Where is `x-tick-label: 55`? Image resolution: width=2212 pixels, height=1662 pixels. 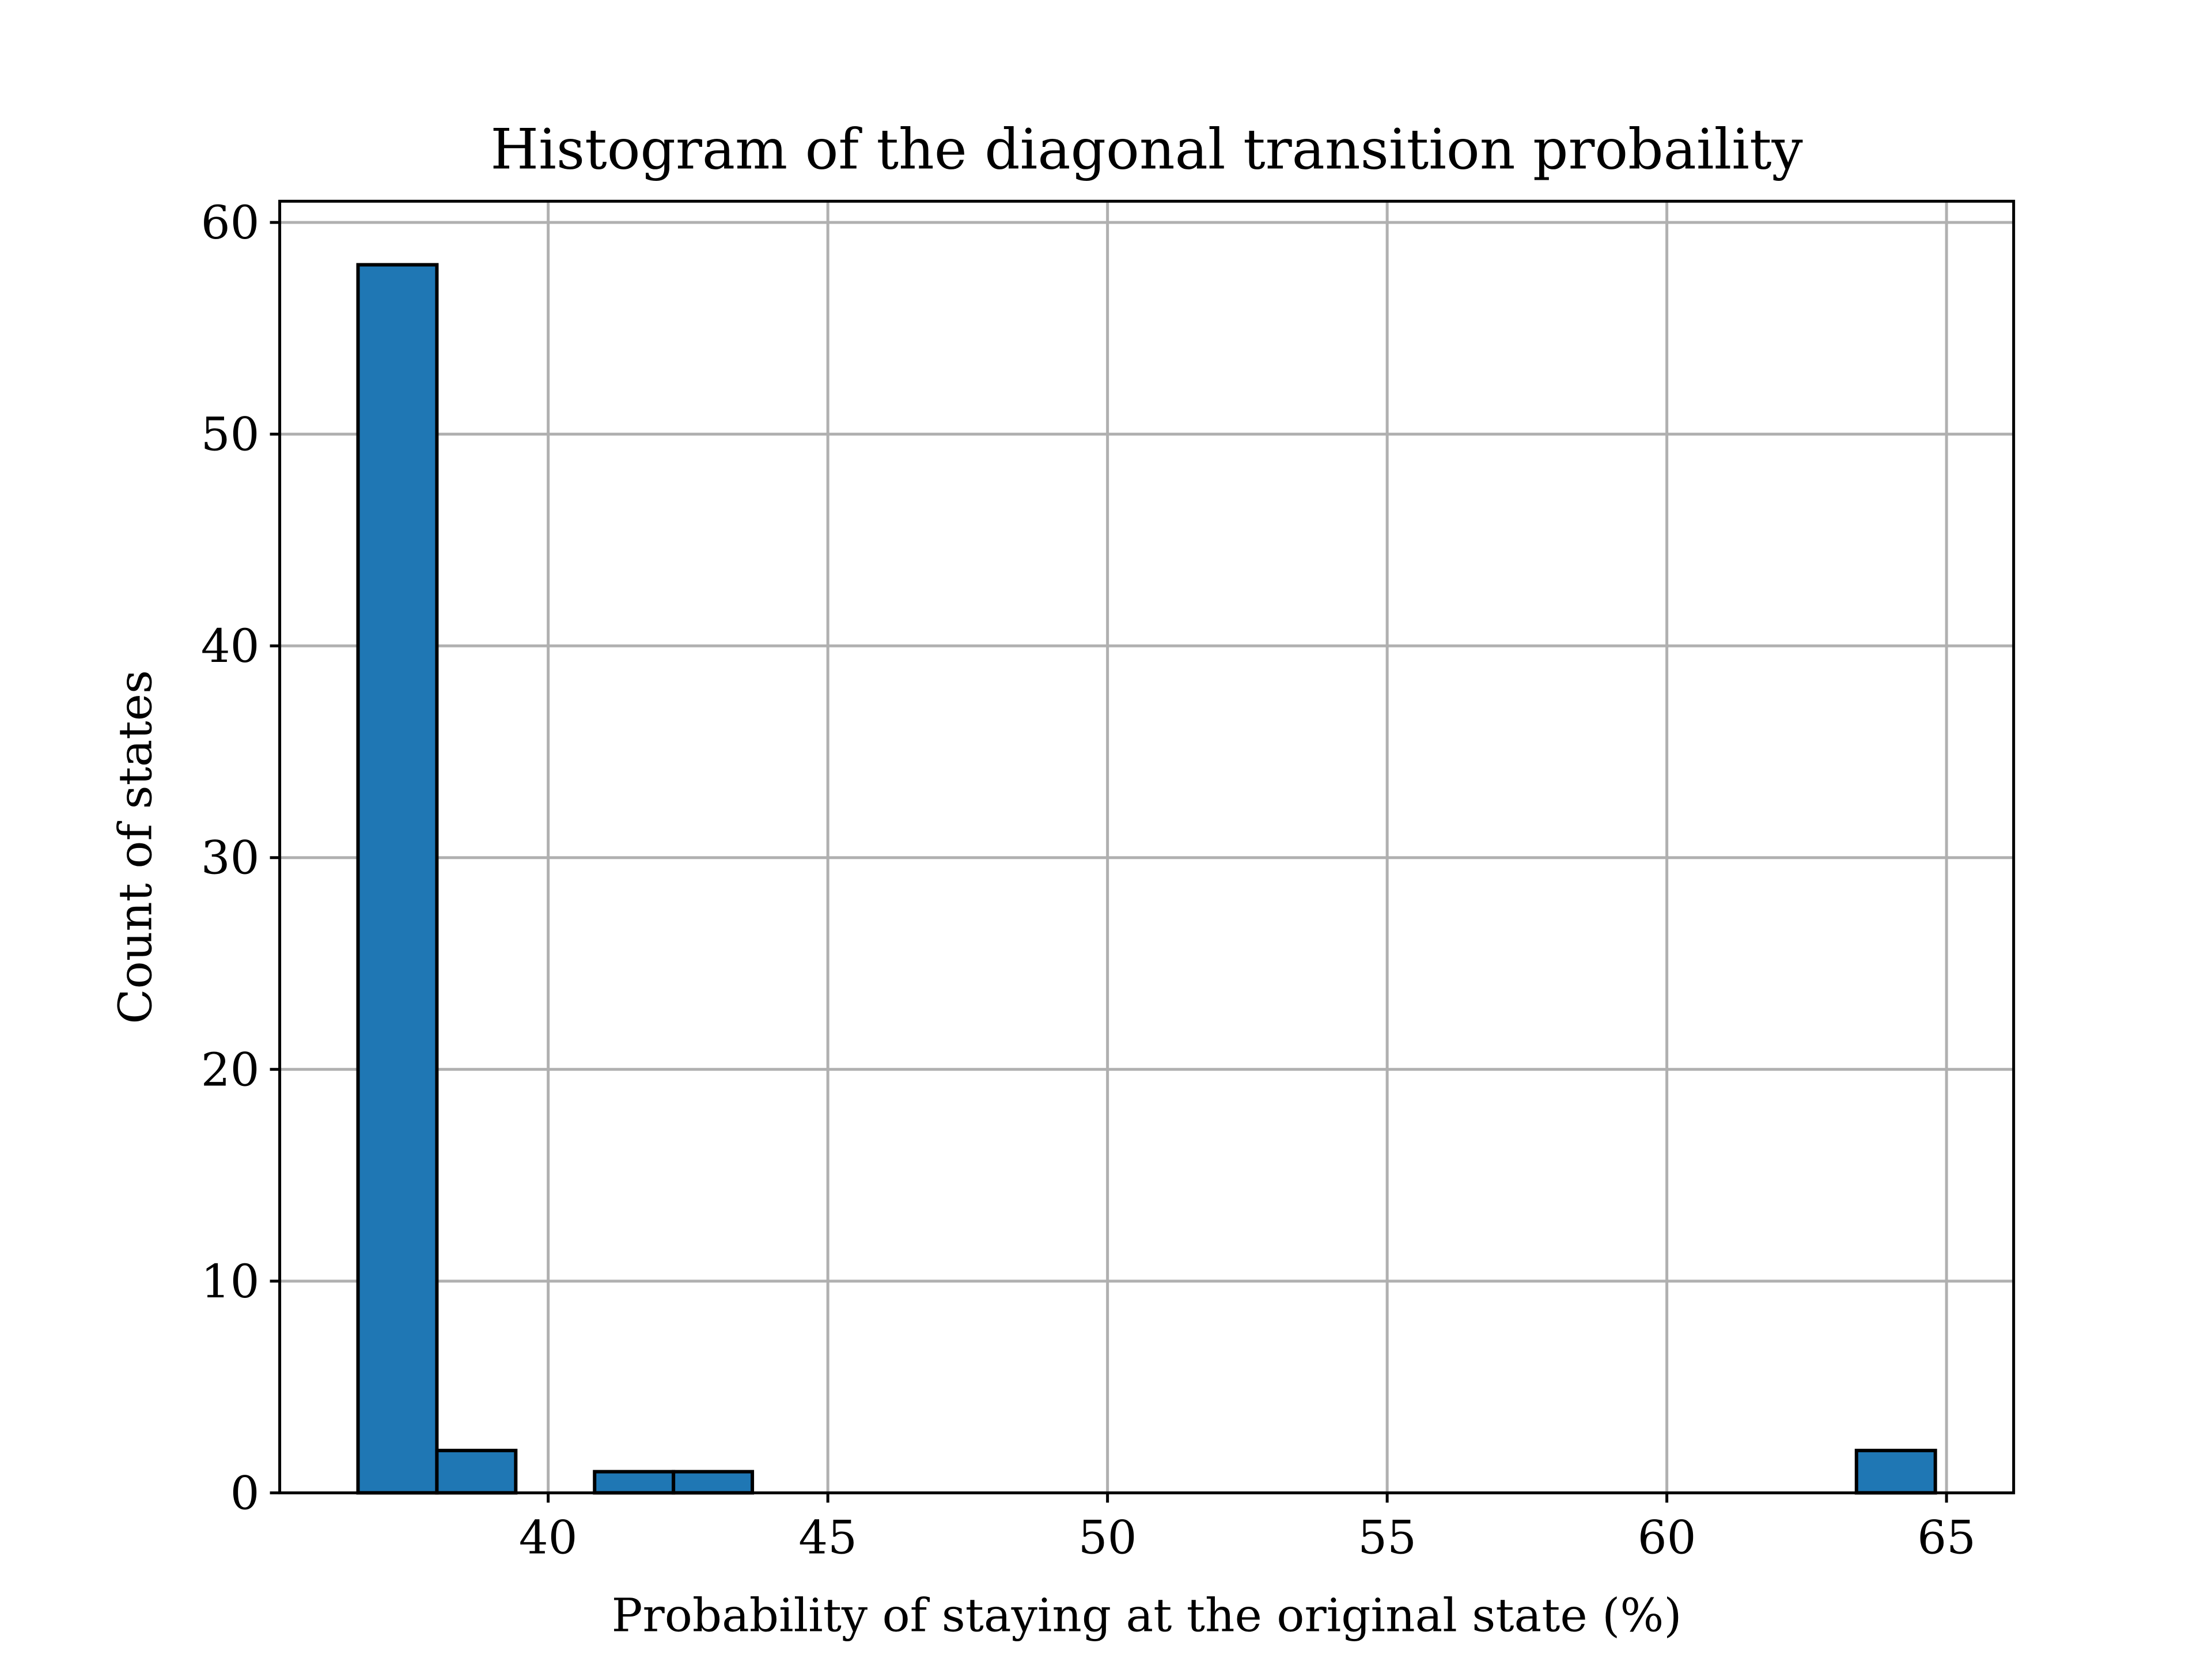 x-tick-label: 55 is located at coordinates (1387, 1537).